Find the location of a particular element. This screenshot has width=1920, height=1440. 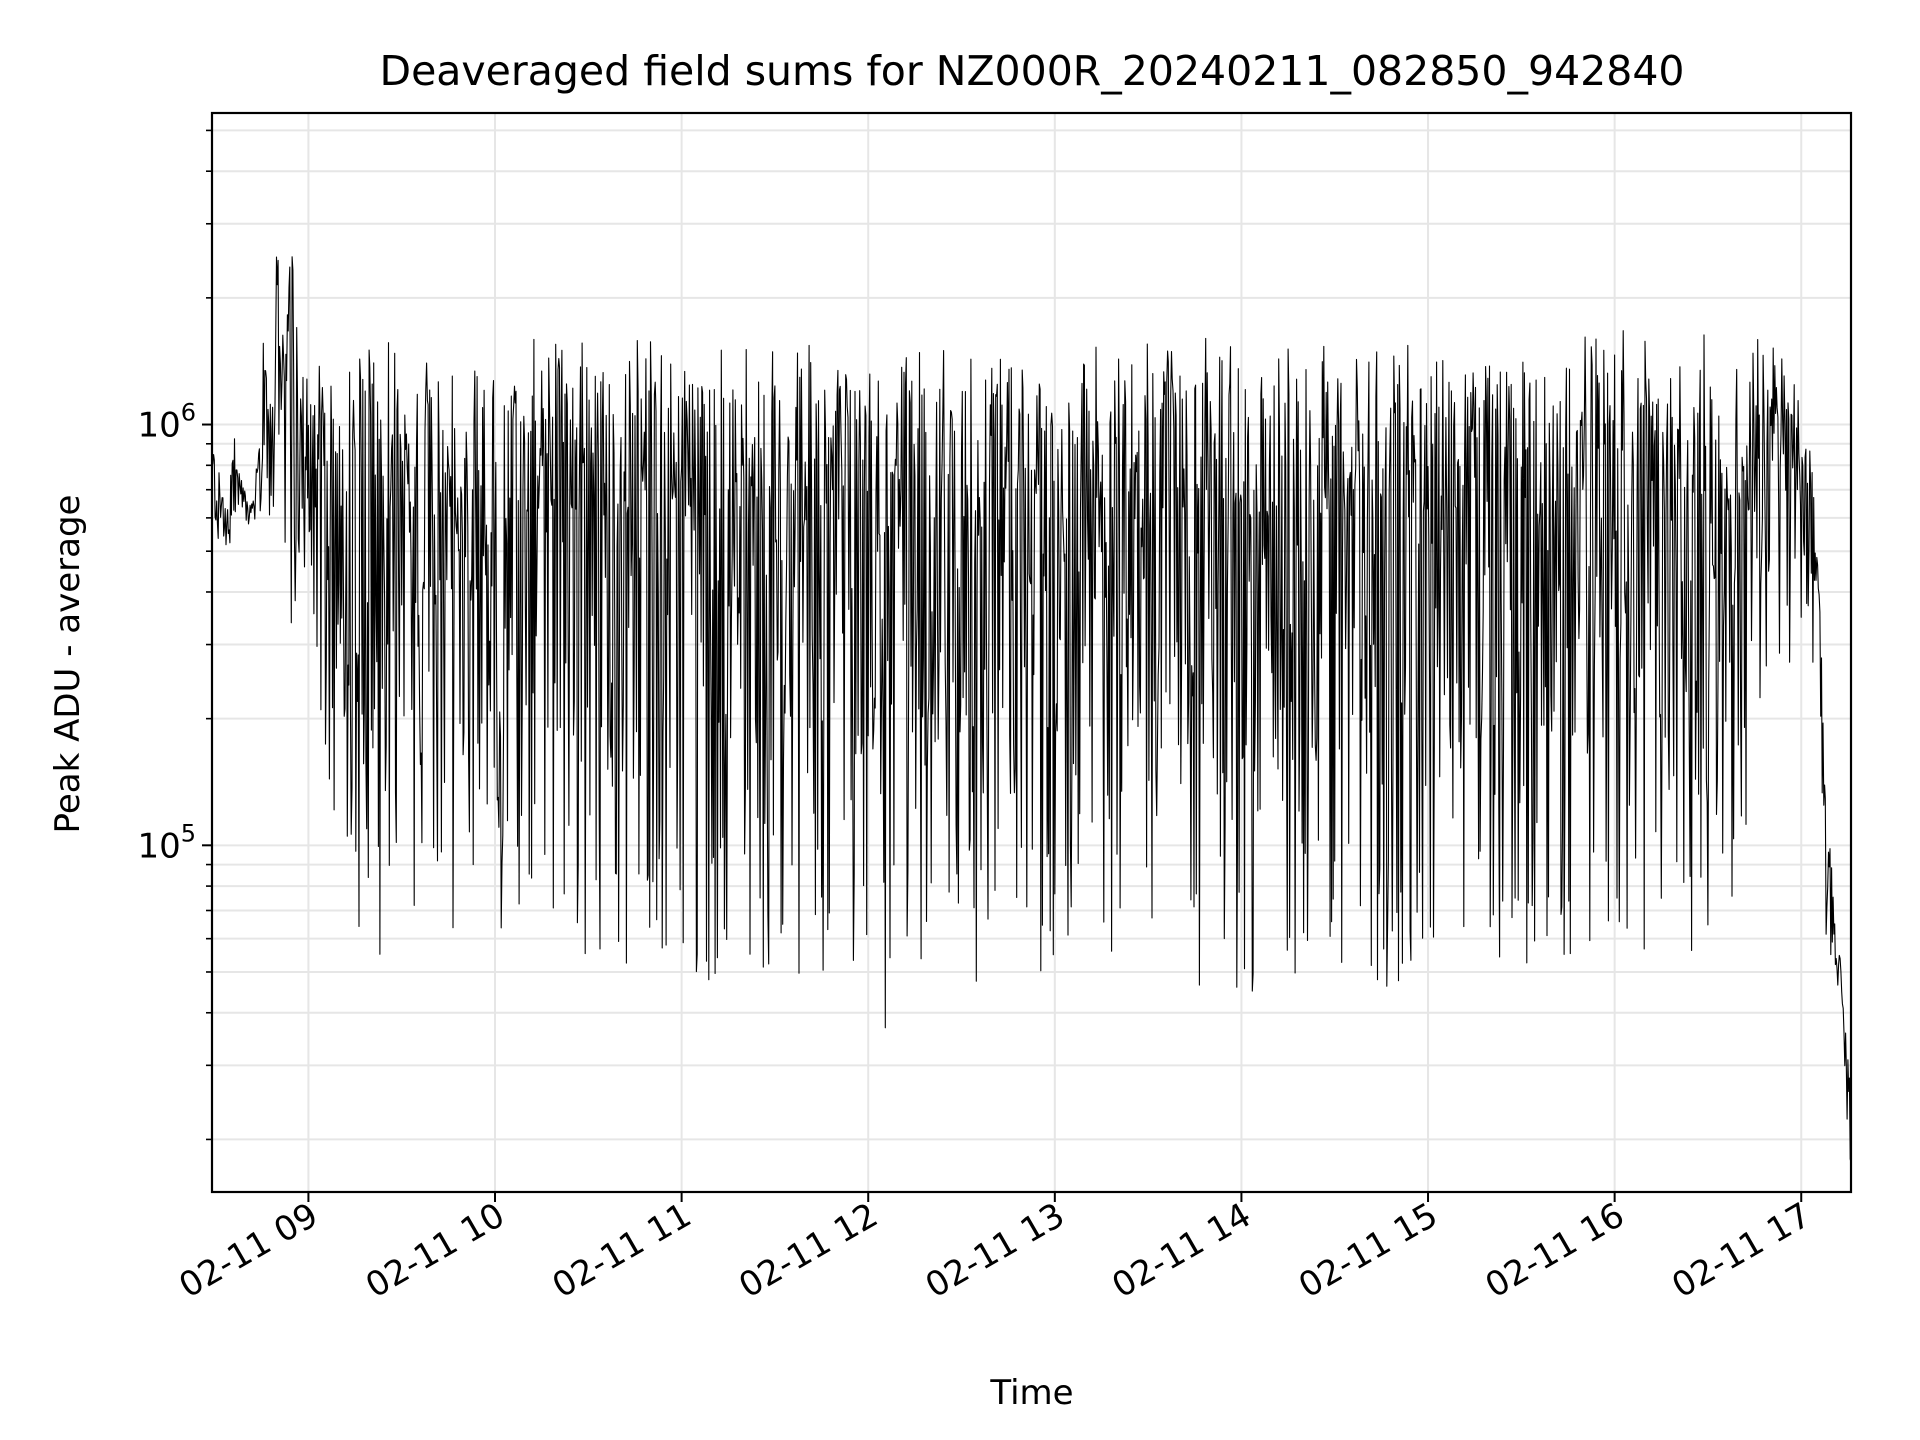

y-tick-label: 10⁵ is located at coordinates (166, 842).